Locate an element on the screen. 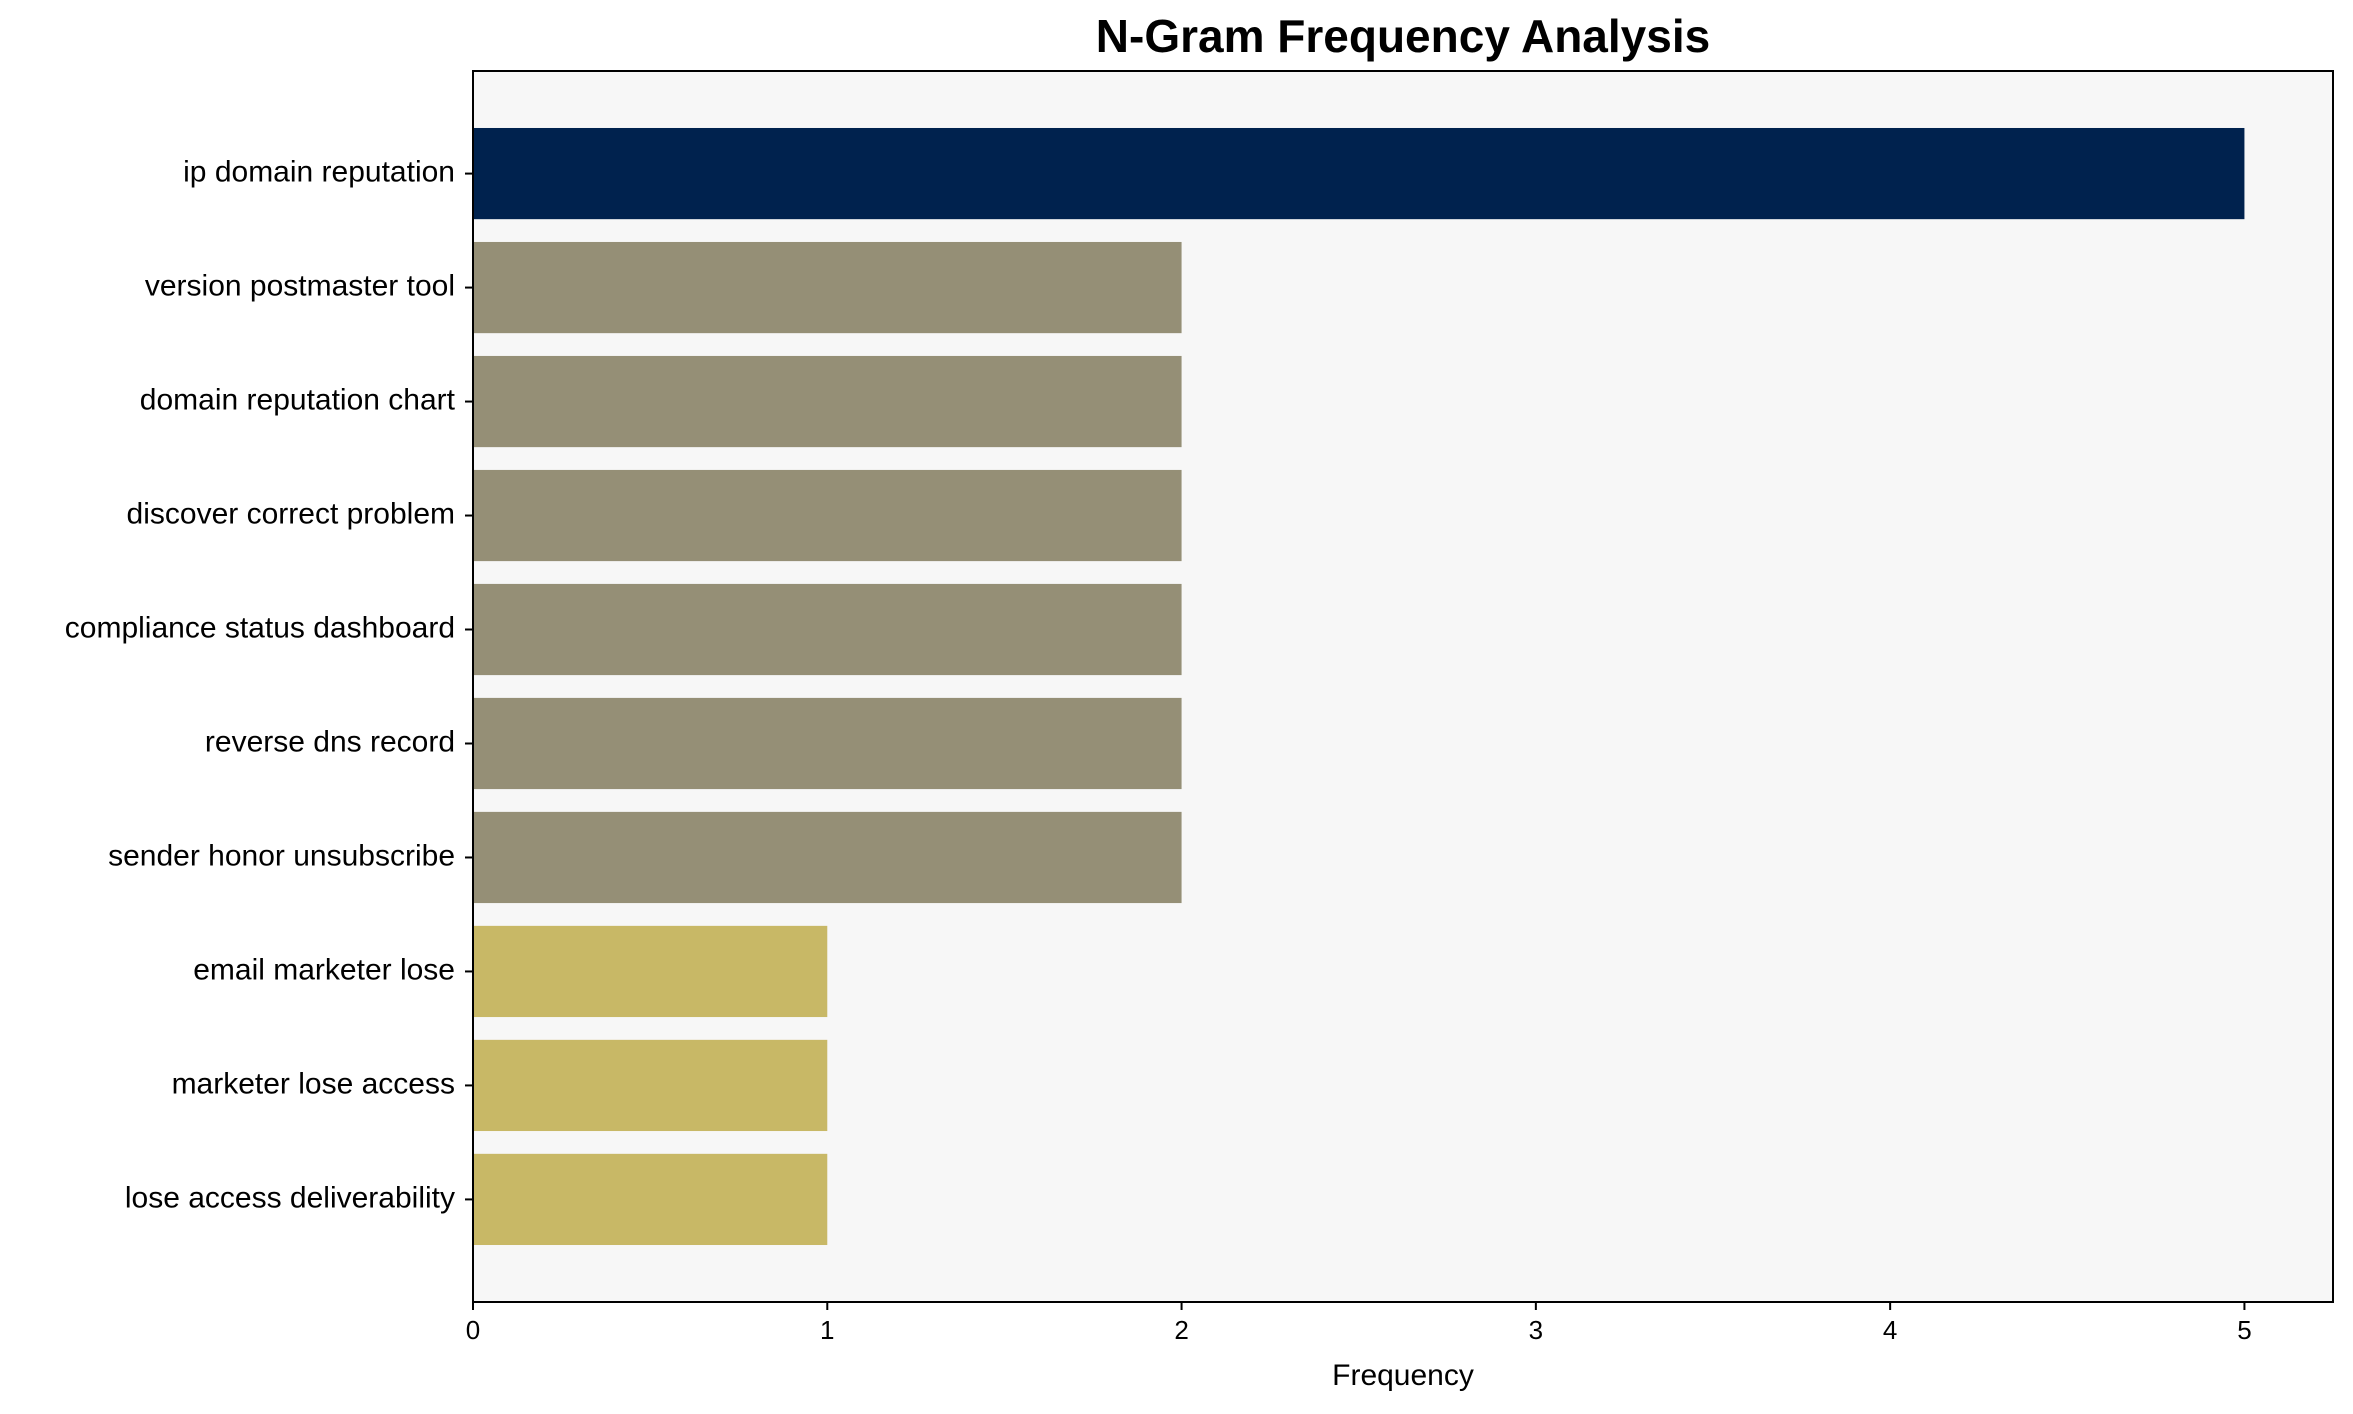  chart-title: N-Gram Frequency Analysis is located at coordinates (1403, 36).